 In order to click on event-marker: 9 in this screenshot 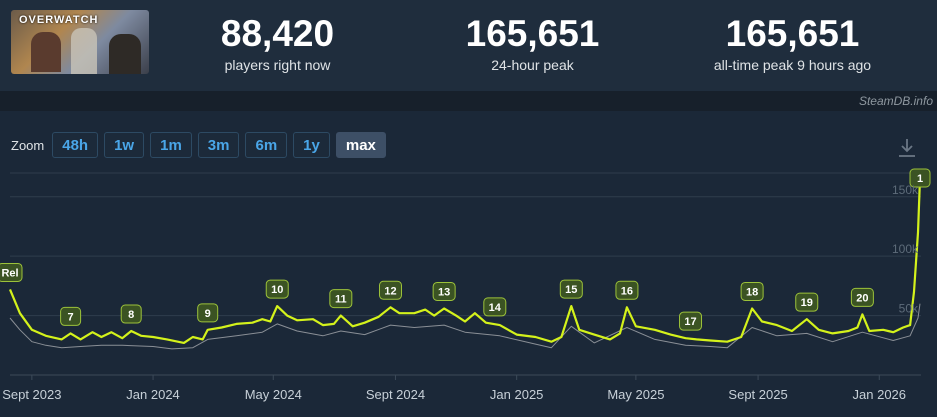, I will do `click(208, 313)`.